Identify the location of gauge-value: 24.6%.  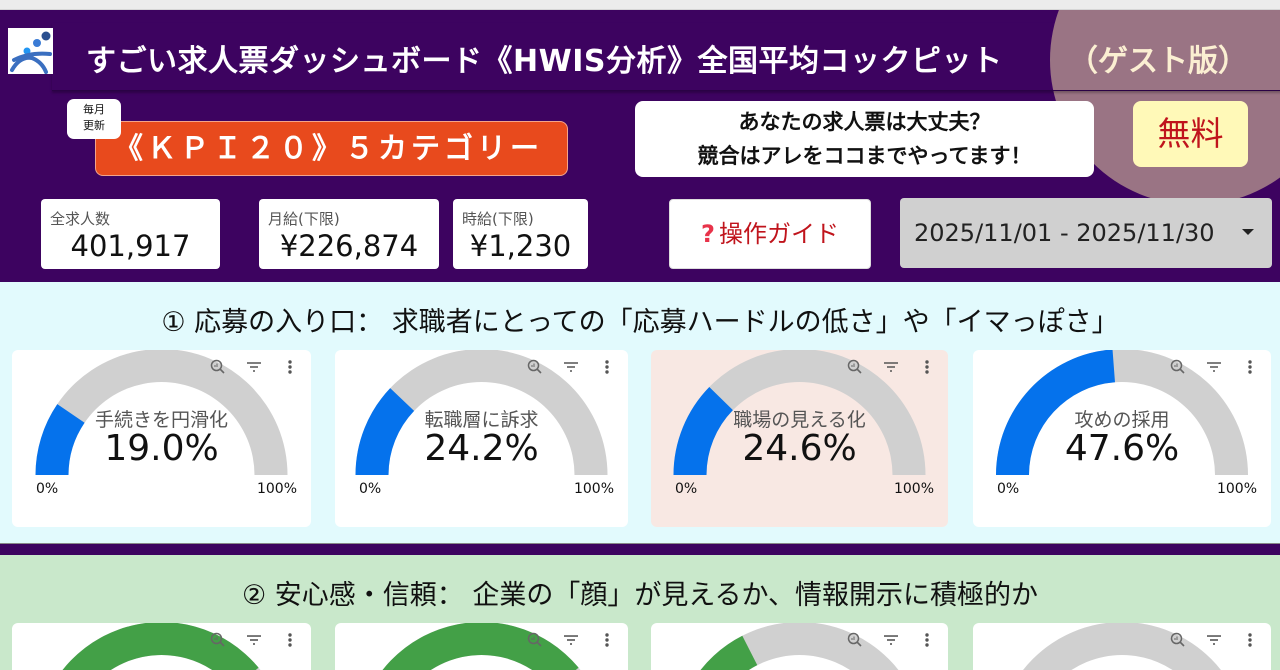
(799, 448).